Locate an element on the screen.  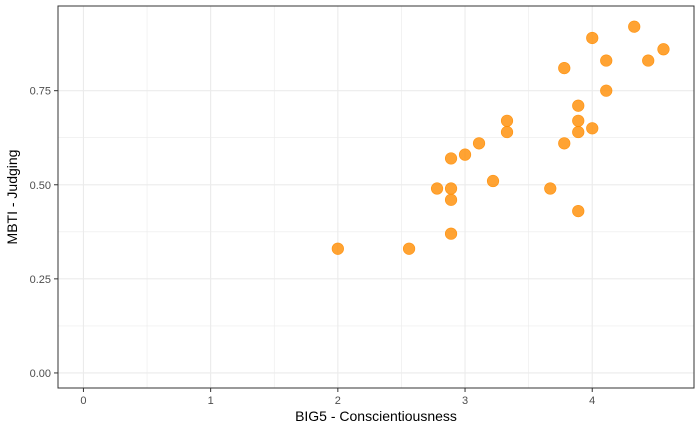
x-tick-label: 1 is located at coordinates (211, 401).